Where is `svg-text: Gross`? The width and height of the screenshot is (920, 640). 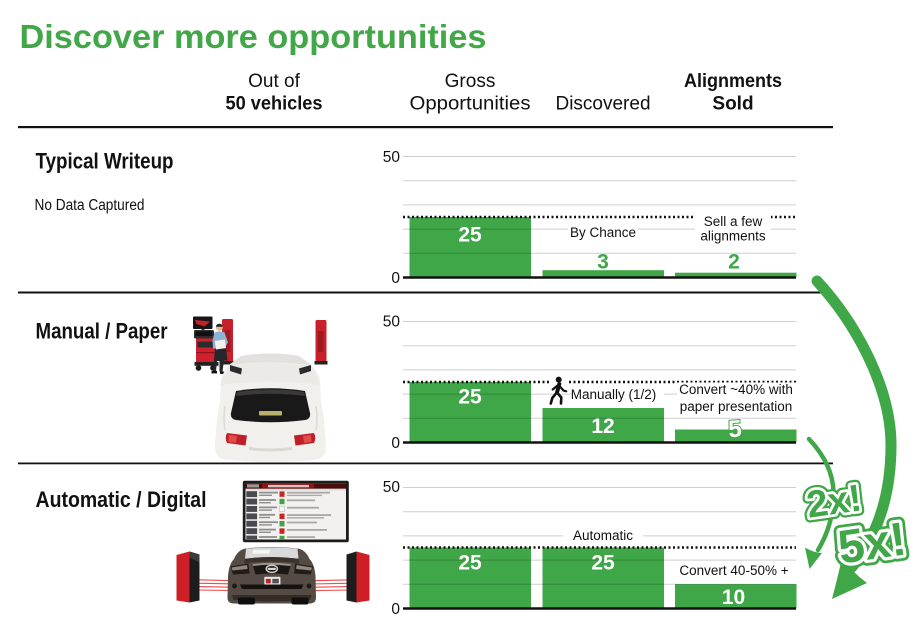 svg-text: Gross is located at coordinates (470, 81).